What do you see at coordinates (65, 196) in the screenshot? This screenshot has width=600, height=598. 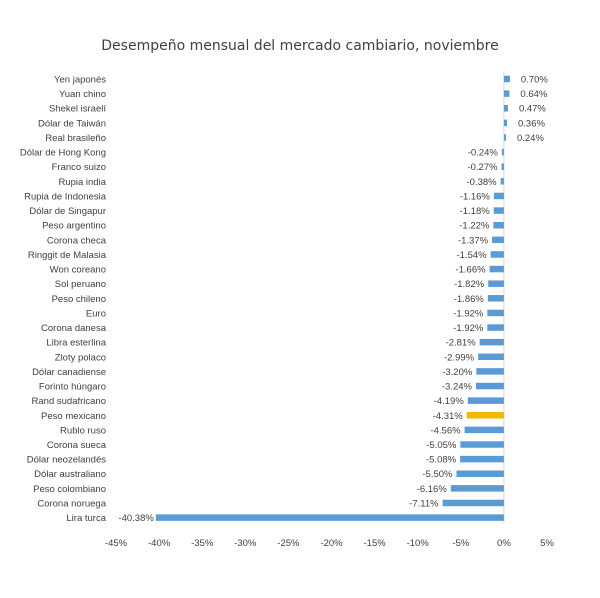 I see `category-label: Rupia de Indonesia` at bounding box center [65, 196].